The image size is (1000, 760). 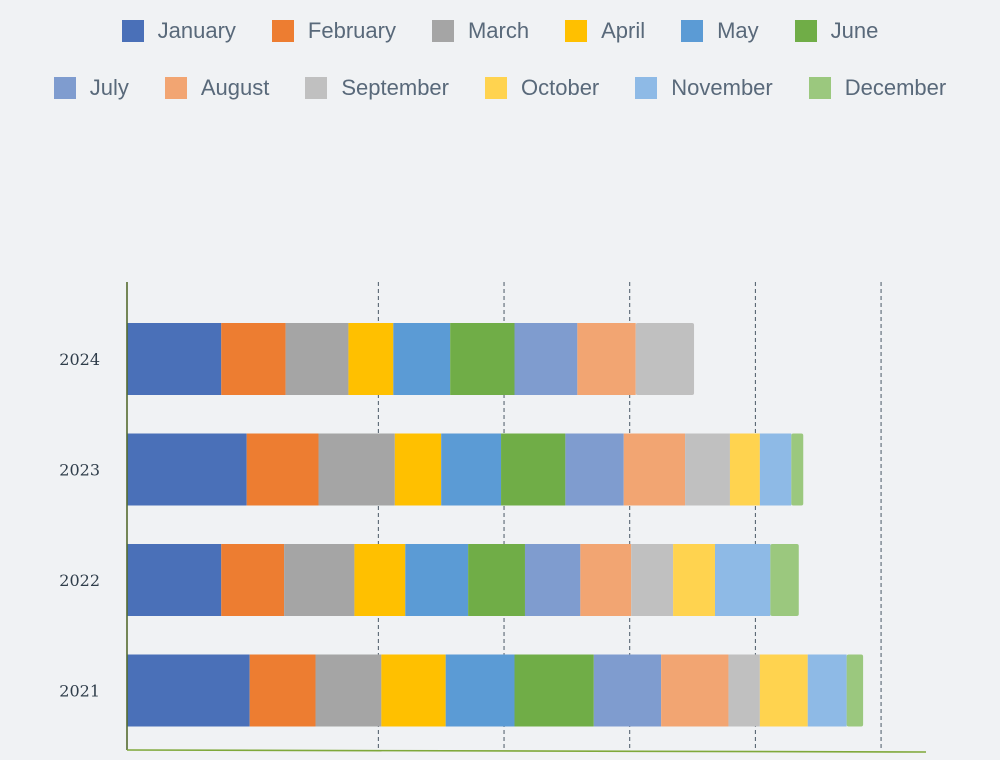 I want to click on legend-label: October, so click(x=560, y=87).